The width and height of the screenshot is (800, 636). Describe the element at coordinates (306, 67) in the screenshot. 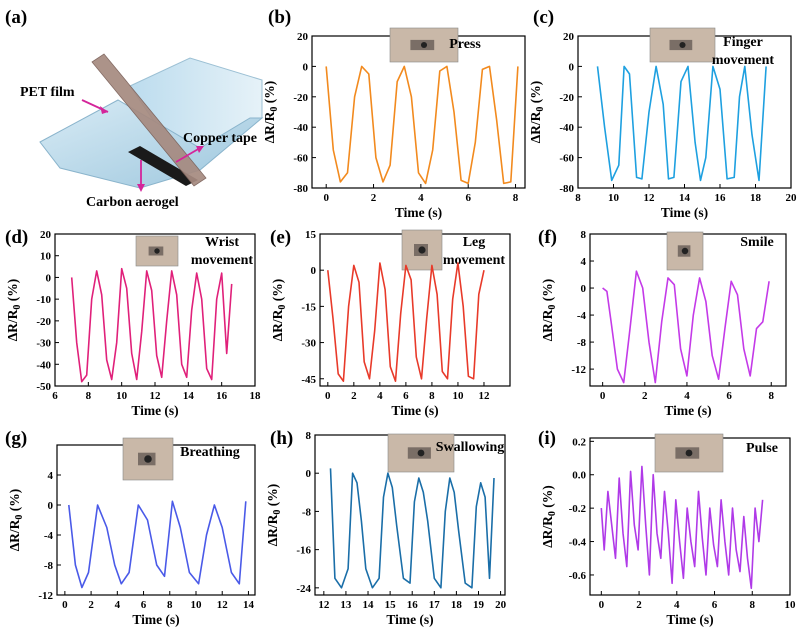

I see `y-tick-label-b-4: 0` at that location.